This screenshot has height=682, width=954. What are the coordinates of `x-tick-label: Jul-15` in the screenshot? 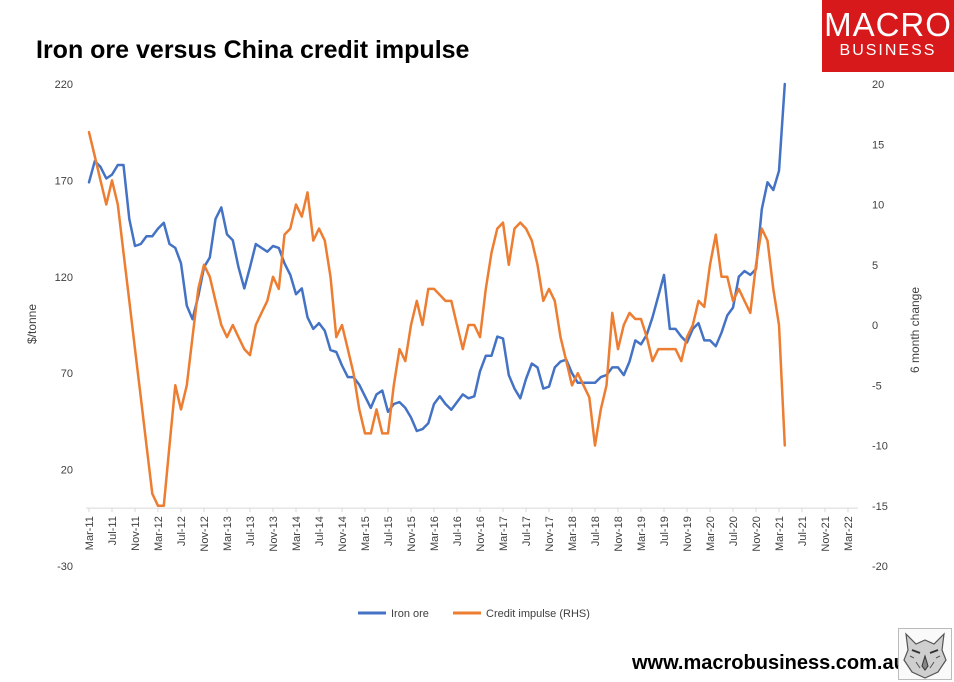 It's located at (389, 531).